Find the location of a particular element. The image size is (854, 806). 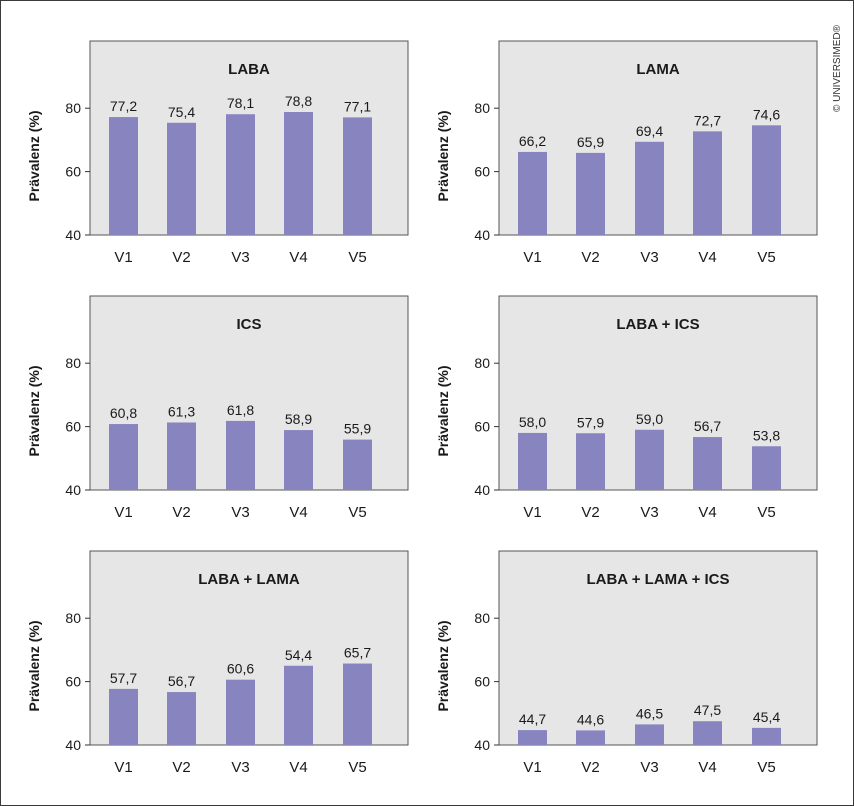

data-label: 56,7 is located at coordinates (707, 426).